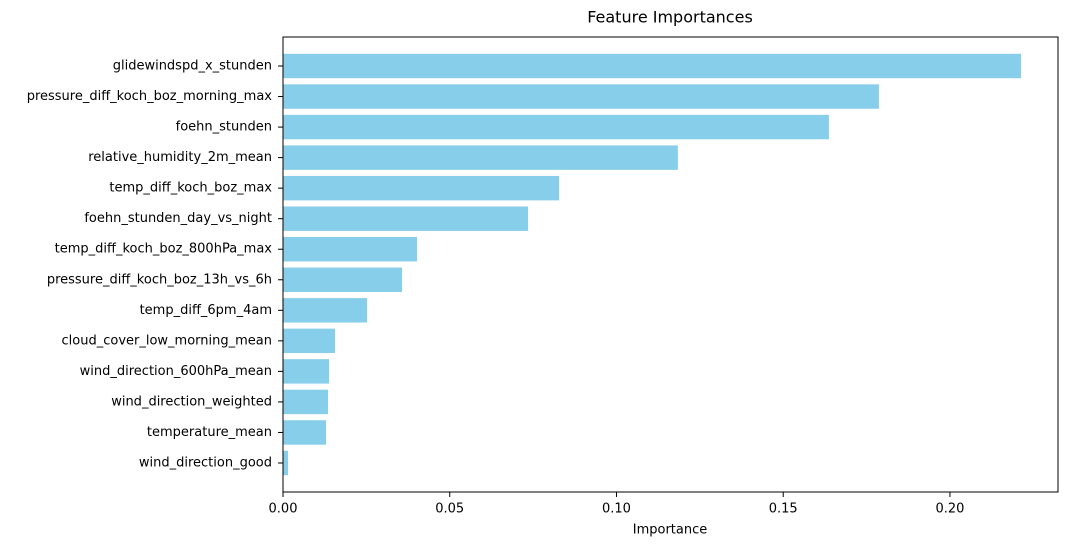  What do you see at coordinates (616, 509) in the screenshot?
I see `x-tick-label: 0.10` at bounding box center [616, 509].